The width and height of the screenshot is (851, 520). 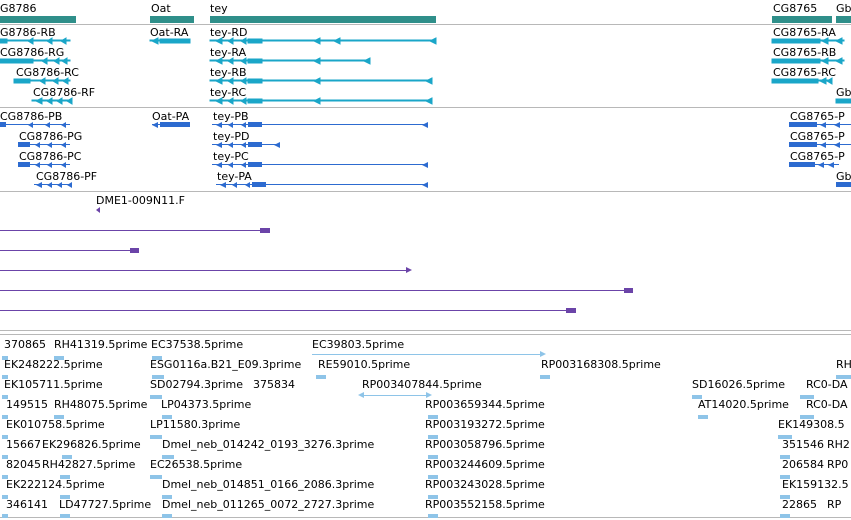 I want to click on est-label: 15667, so click(x=23, y=444).